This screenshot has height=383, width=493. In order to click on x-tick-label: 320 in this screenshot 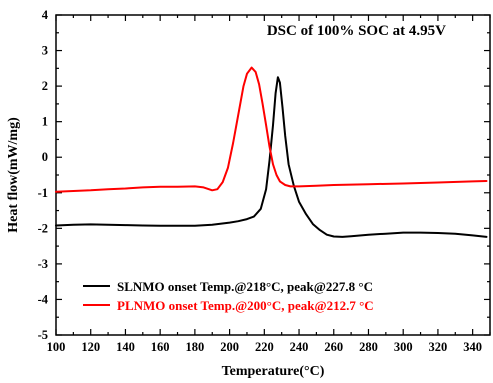, I will do `click(438, 347)`.